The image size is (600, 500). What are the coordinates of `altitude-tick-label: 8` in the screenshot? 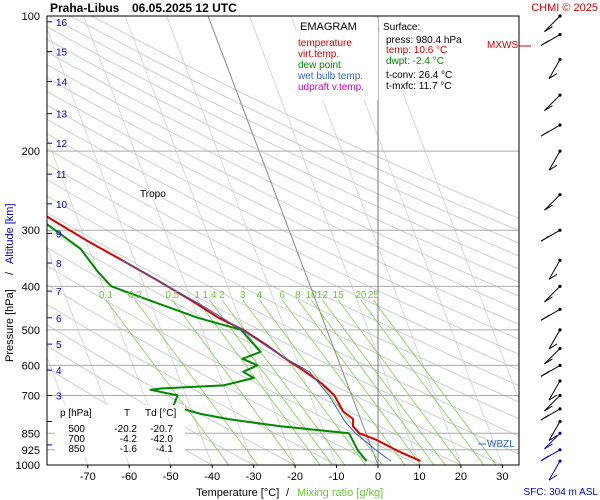 It's located at (59, 264).